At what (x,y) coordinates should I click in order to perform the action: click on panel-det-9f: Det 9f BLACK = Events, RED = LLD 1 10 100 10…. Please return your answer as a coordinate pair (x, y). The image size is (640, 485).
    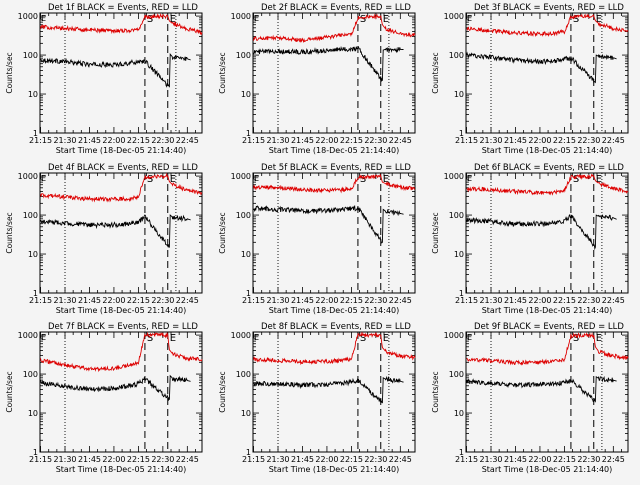
    Looking at the image, I should click on (530, 398).